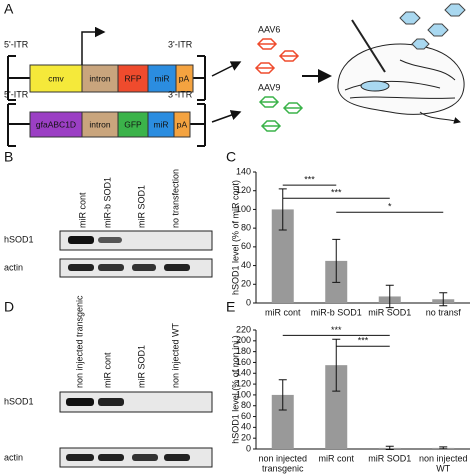 The height and width of the screenshot is (475, 474). Describe the element at coordinates (443, 468) in the screenshot. I see `x-tick-label: WT` at that location.